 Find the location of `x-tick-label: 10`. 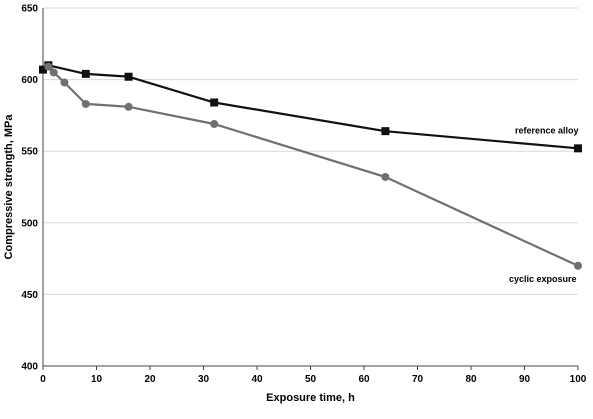

x-tick-label: 10 is located at coordinates (97, 379).